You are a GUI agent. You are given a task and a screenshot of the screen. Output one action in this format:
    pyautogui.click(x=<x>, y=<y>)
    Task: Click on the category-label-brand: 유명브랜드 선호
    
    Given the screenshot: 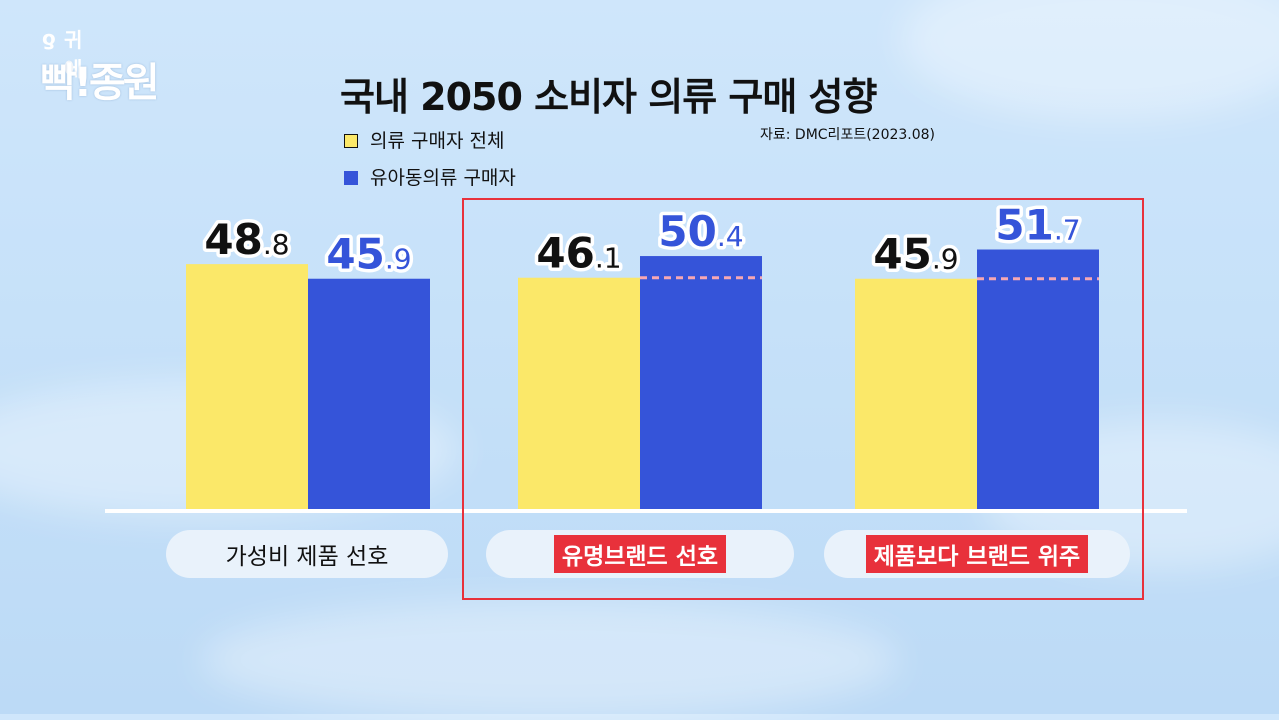 What is the action you would take?
    pyautogui.click(x=640, y=554)
    